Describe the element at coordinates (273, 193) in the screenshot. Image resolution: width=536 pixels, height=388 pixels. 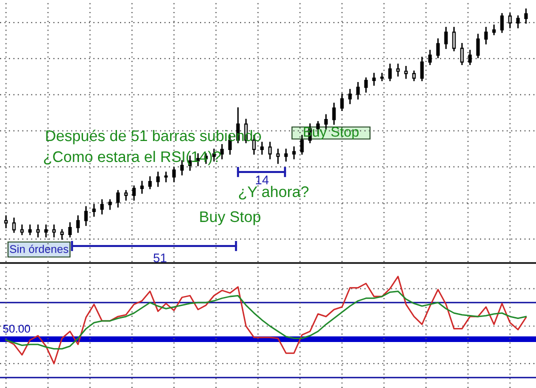
I see `annotation: ¿Y ahora?` at that location.